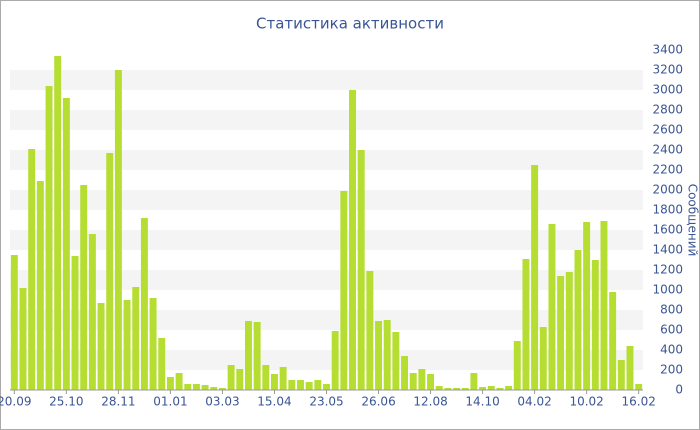  Describe the element at coordinates (170, 402) in the screenshot. I see `x-tick-label: 01.01` at that location.